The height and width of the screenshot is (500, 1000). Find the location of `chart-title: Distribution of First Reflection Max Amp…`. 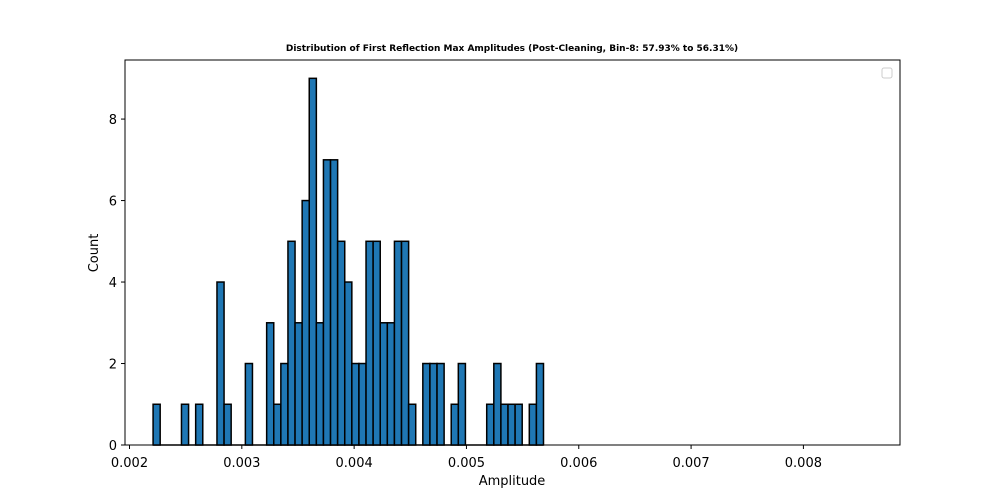

chart-title: Distribution of First Reflection Max Amp… is located at coordinates (512, 49).